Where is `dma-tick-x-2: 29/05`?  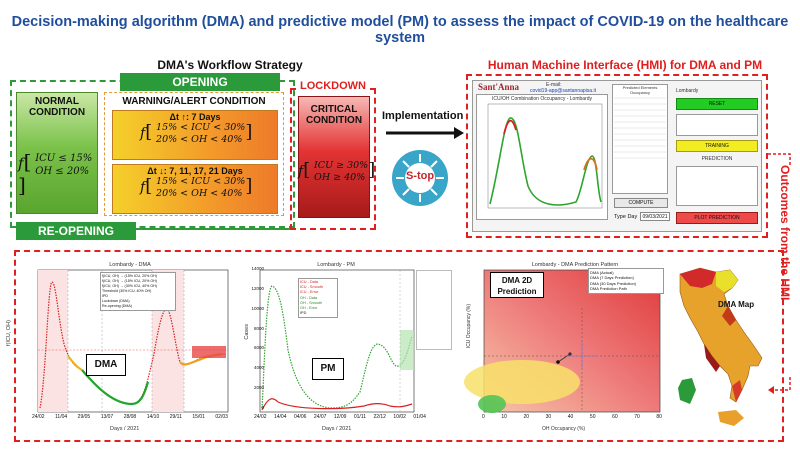
dma-tick-x-2: 29/05 is located at coordinates (84, 417).